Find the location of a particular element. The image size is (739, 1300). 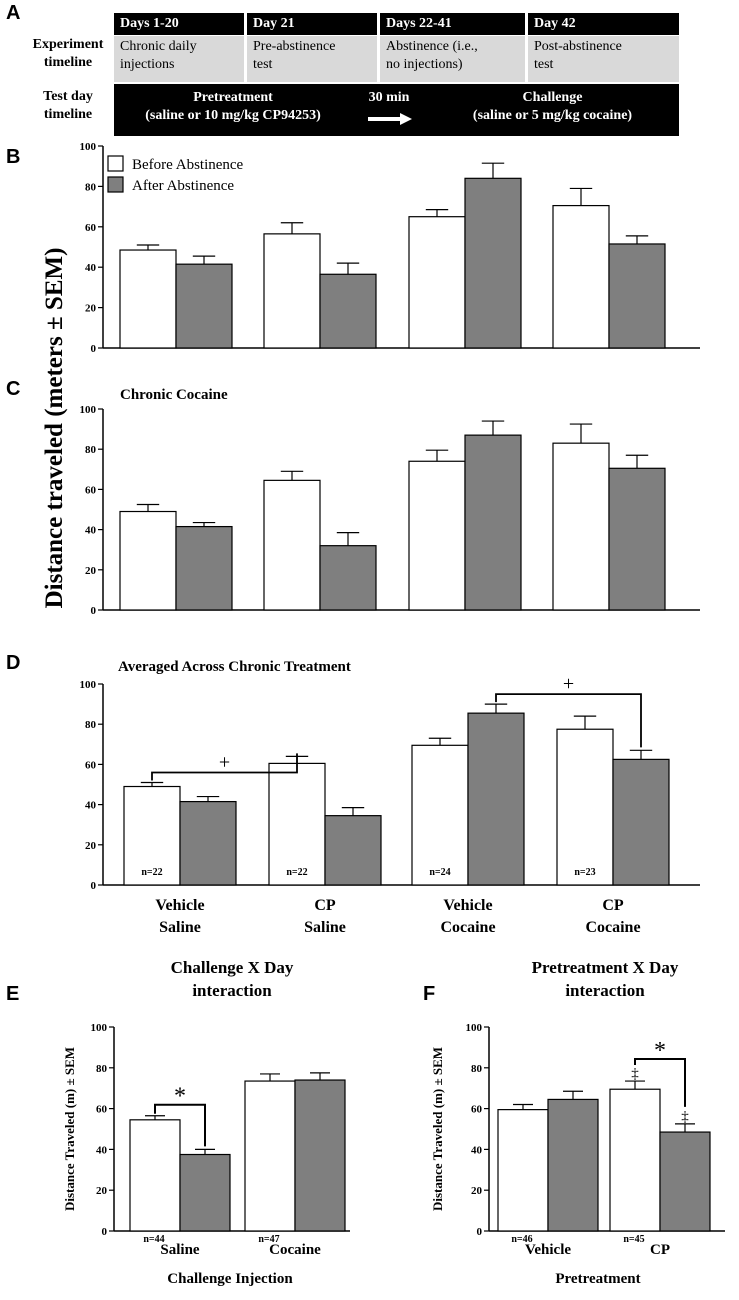

panel-e-y-tick-label: 0 is located at coordinates (105, 1232).